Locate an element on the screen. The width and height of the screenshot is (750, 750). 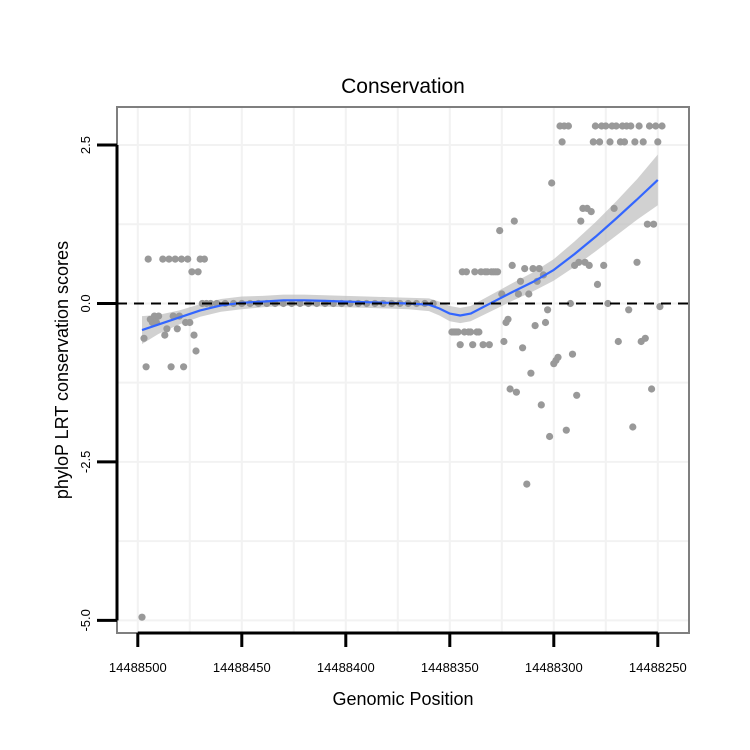
y-tick-label: -5.0 is located at coordinates (85, 620).